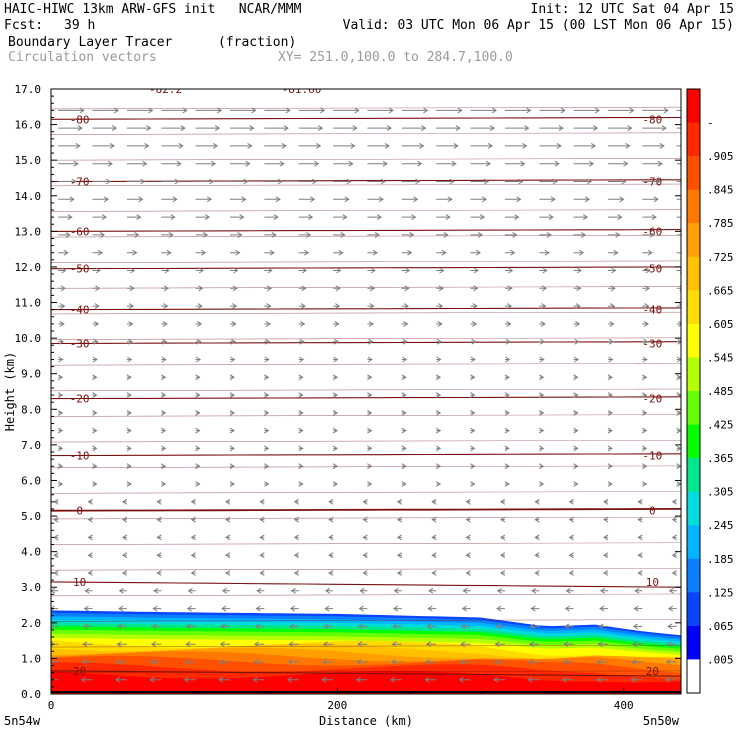 The image size is (740, 740). What do you see at coordinates (31, 694) in the screenshot?
I see `y-tick-label: 0.0` at bounding box center [31, 694].